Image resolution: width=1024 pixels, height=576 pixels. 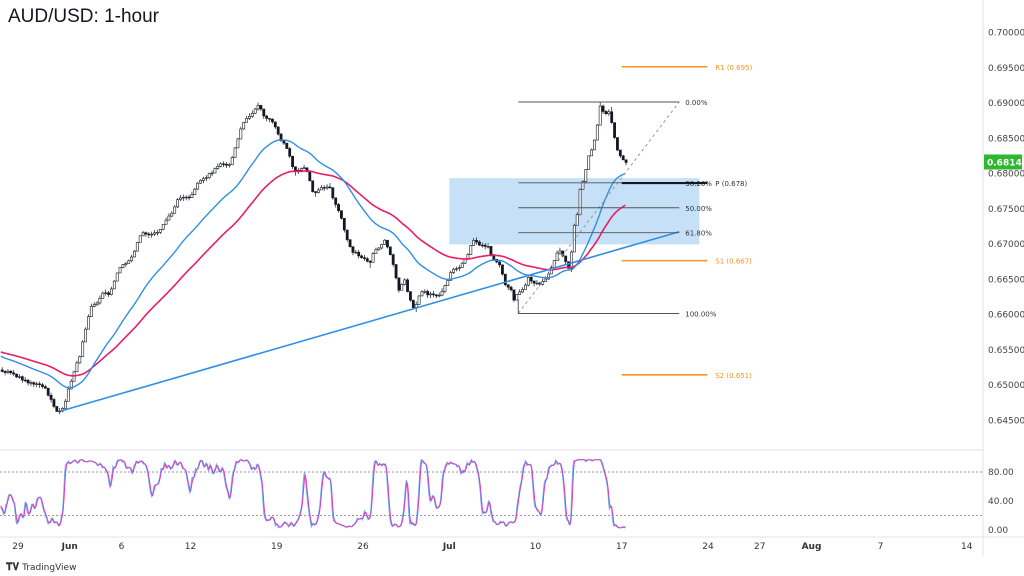 What do you see at coordinates (733, 262) in the screenshot?
I see `pivot-label: S1 (0.667)` at bounding box center [733, 262].